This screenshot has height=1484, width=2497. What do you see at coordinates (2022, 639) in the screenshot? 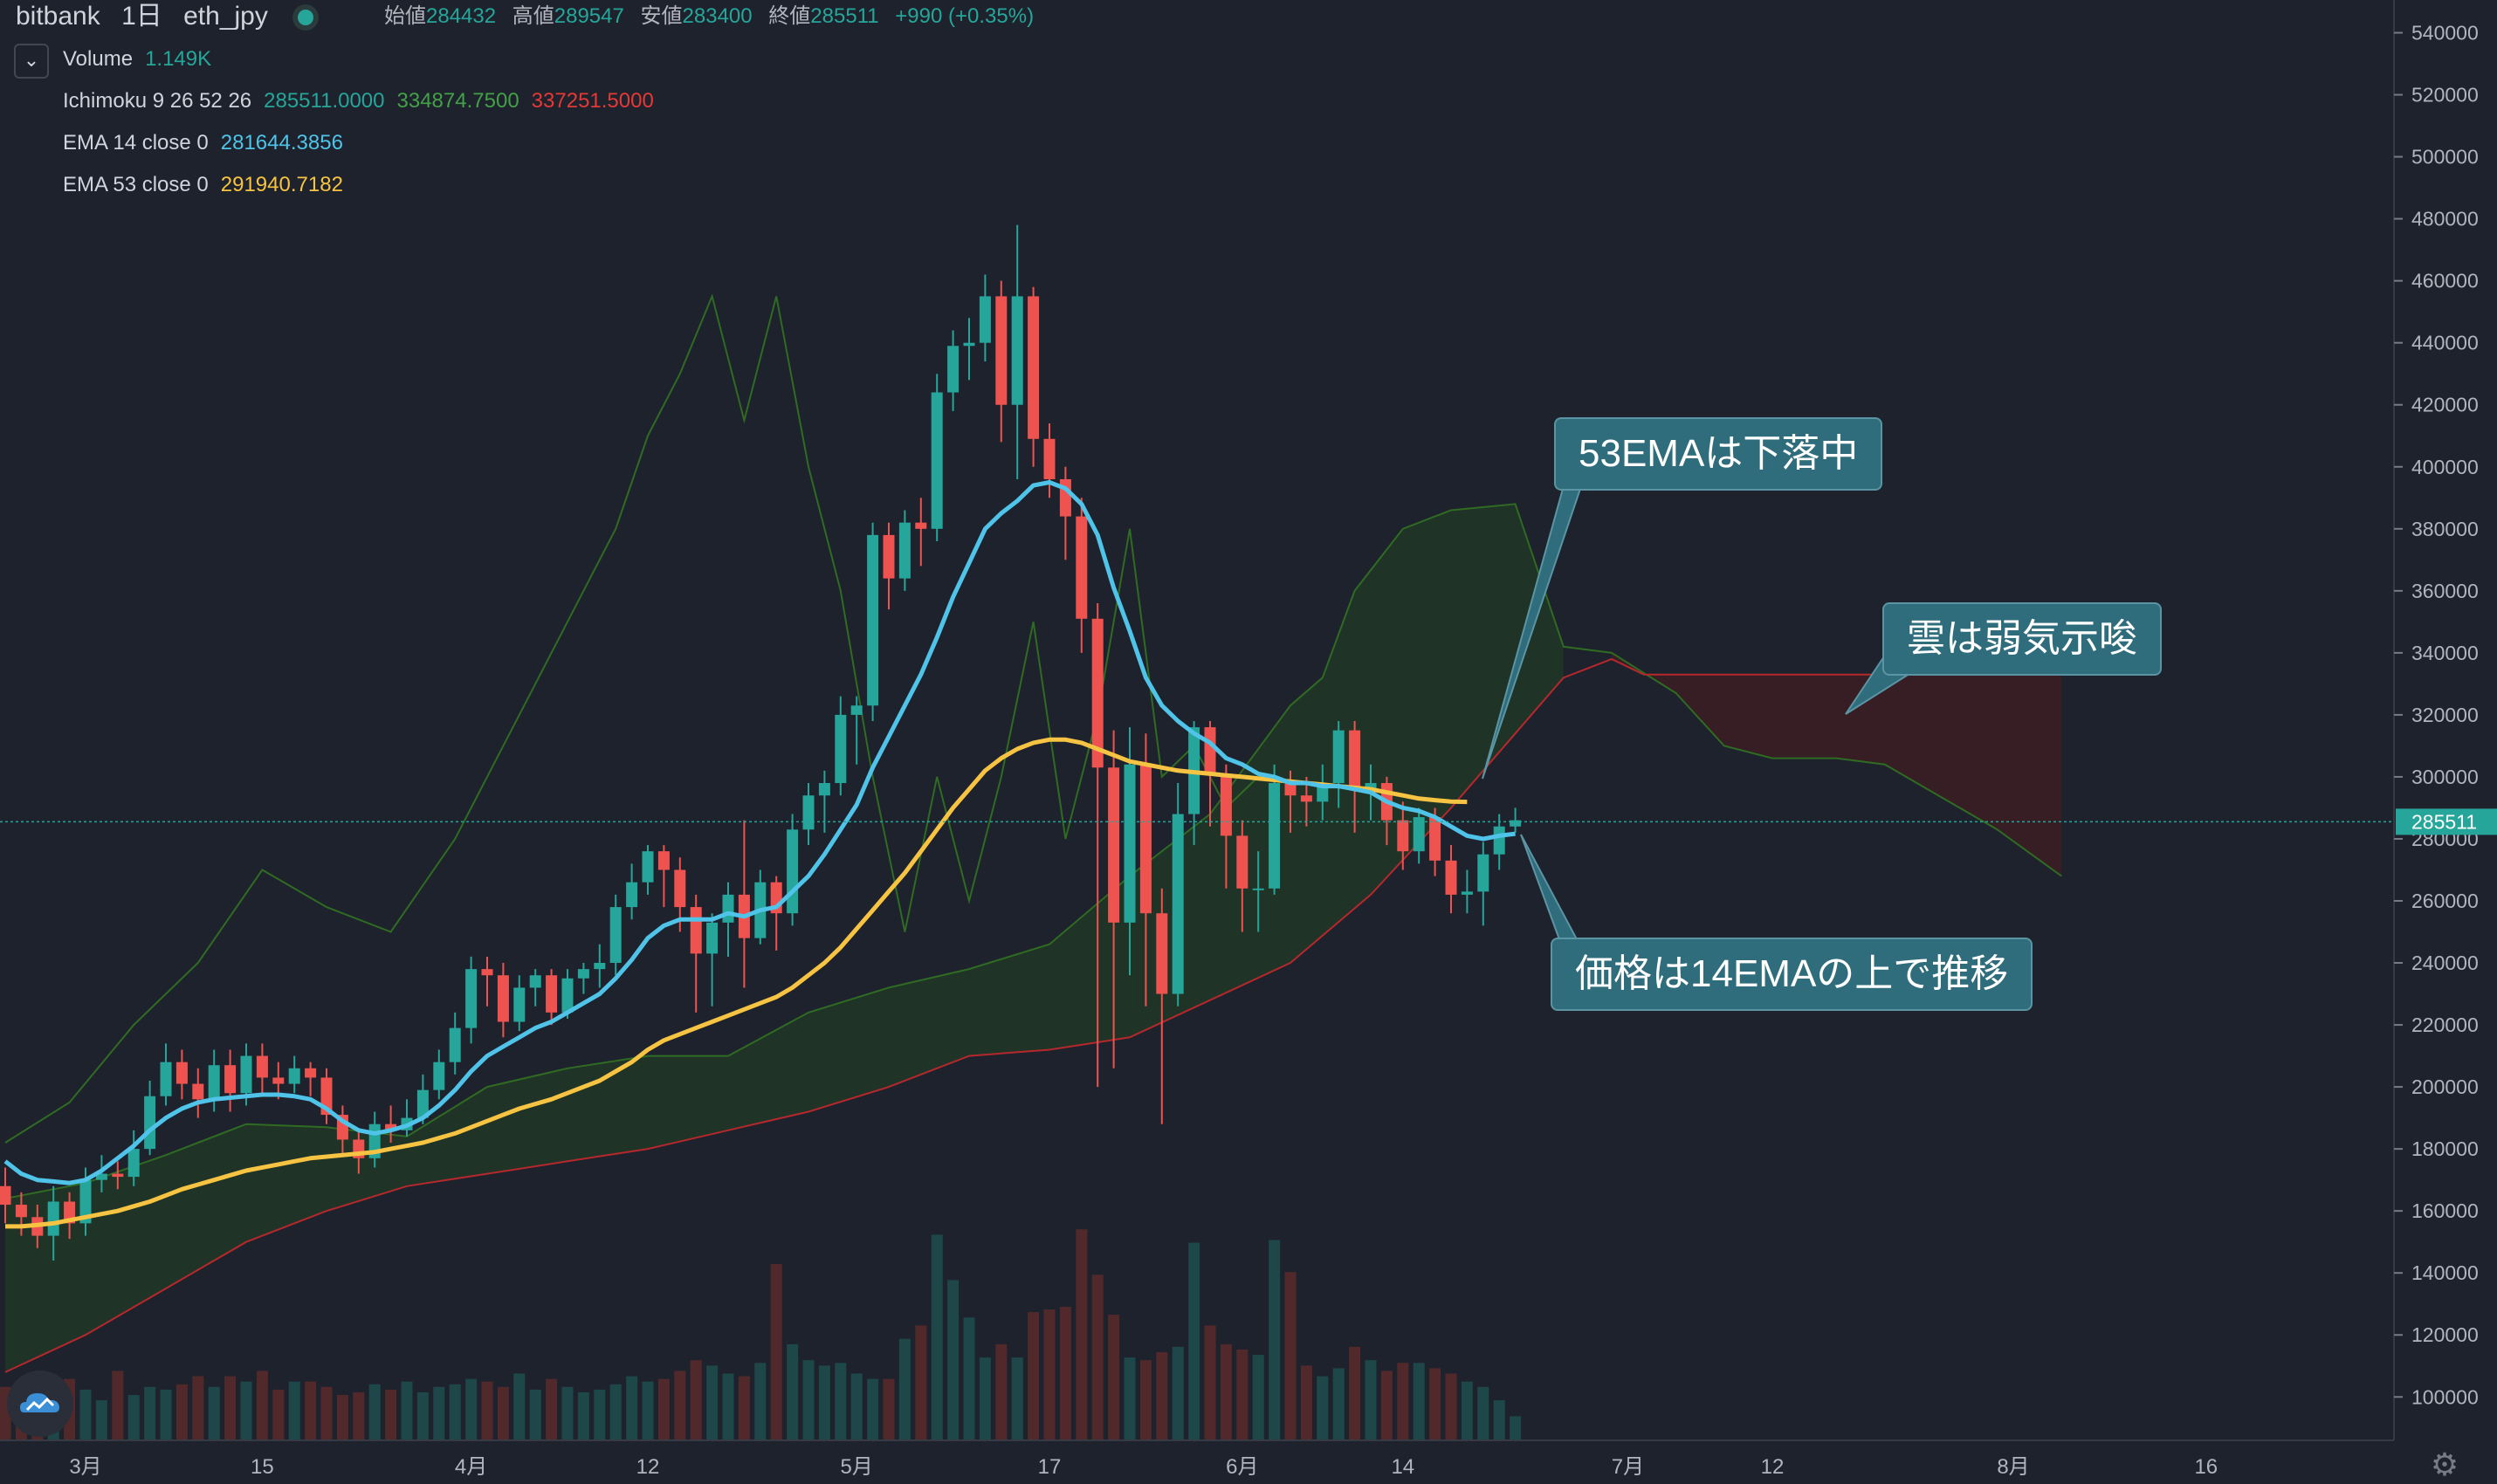
I see `callout-cloud-bearish: 雲は弱気示唆` at bounding box center [2022, 639].